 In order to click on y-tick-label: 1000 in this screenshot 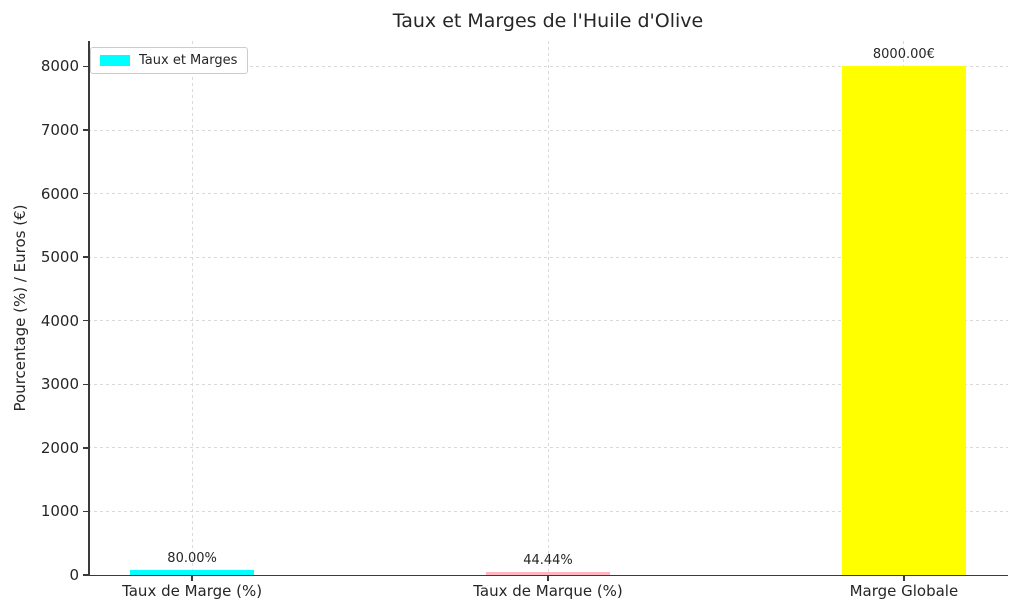, I will do `click(59, 511)`.